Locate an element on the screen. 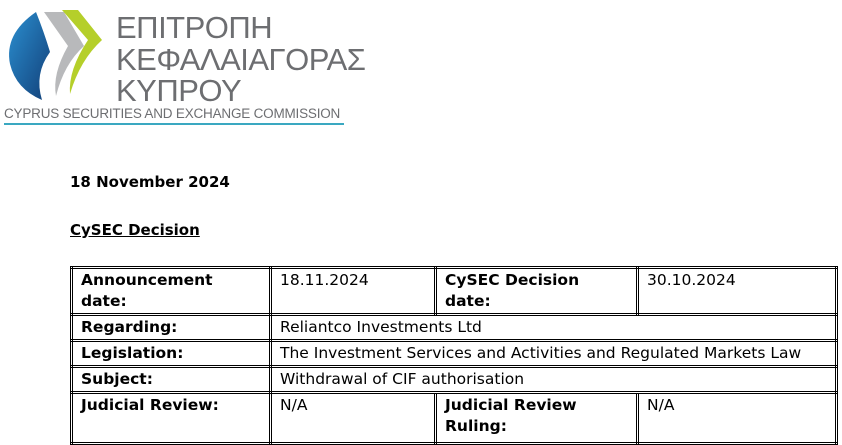 This screenshot has width=842, height=445. table-row: Subject: Withdrawal of CIF authorisation is located at coordinates (454, 379).